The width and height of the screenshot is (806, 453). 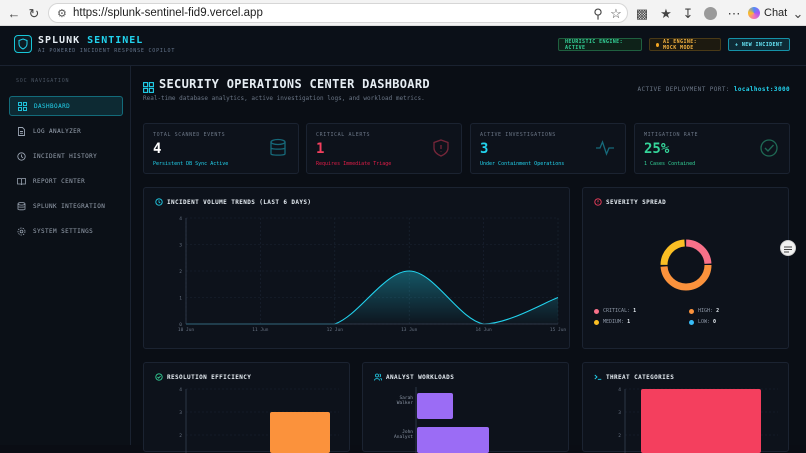 What do you see at coordinates (168, 13) in the screenshot?
I see `url-text: https://splunk-sentinel-fid9.vercel.app` at bounding box center [168, 13].